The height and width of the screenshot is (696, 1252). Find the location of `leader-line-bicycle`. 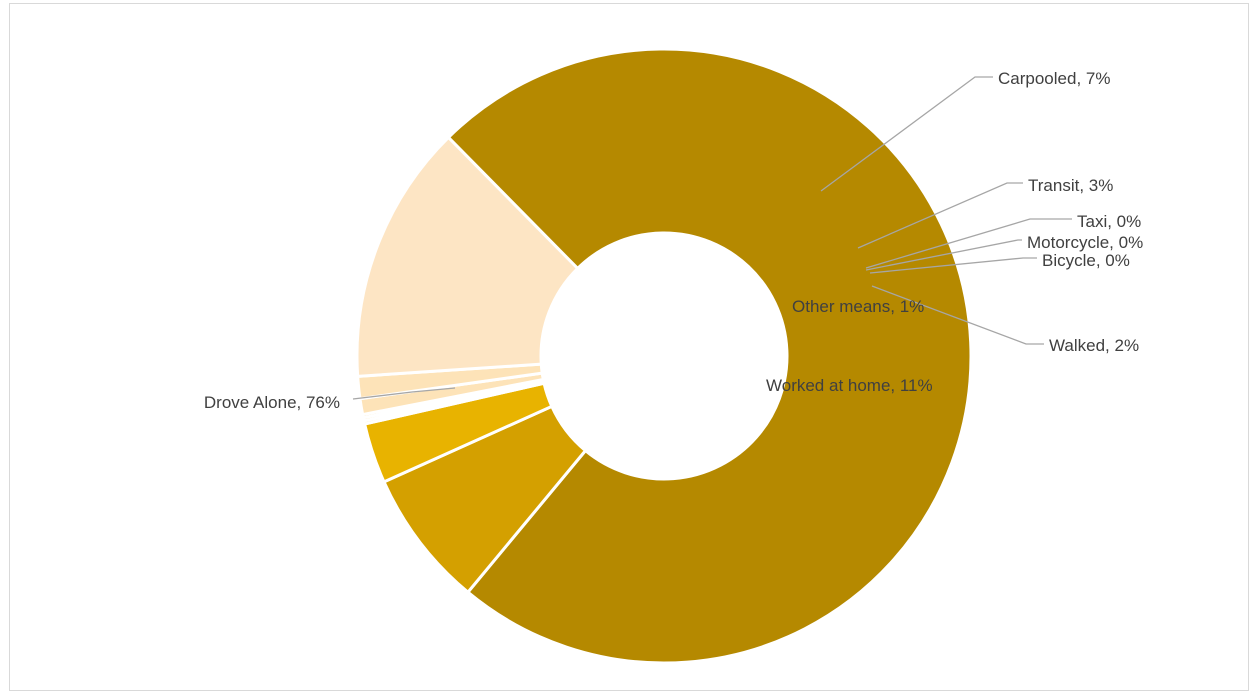

leader-line-bicycle is located at coordinates (953, 265).